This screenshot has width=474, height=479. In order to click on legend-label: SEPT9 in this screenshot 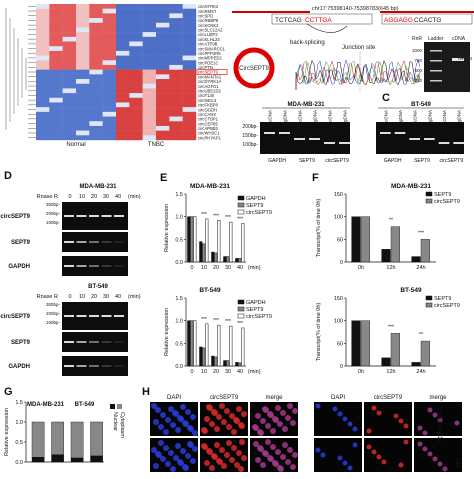, I will do `click(254, 310)`.